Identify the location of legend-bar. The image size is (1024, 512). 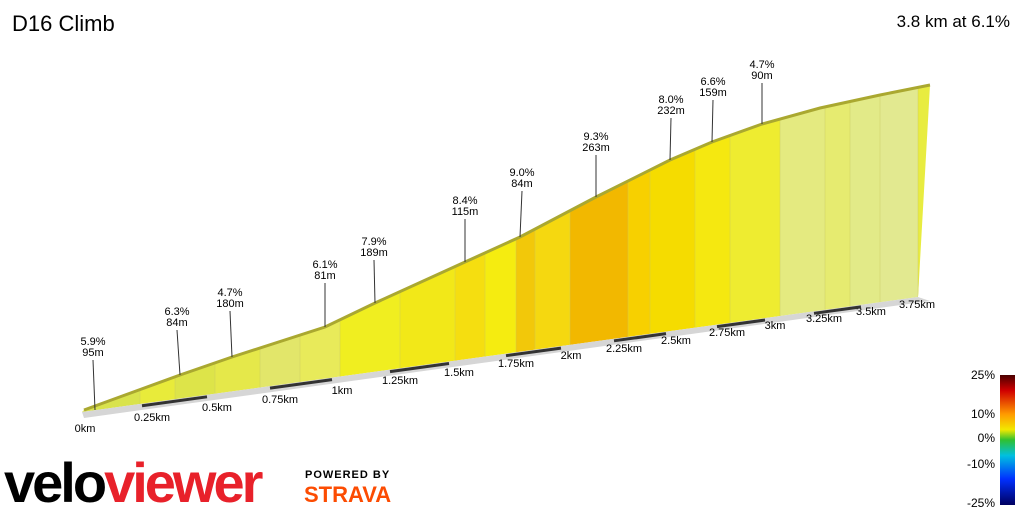
(1007, 440).